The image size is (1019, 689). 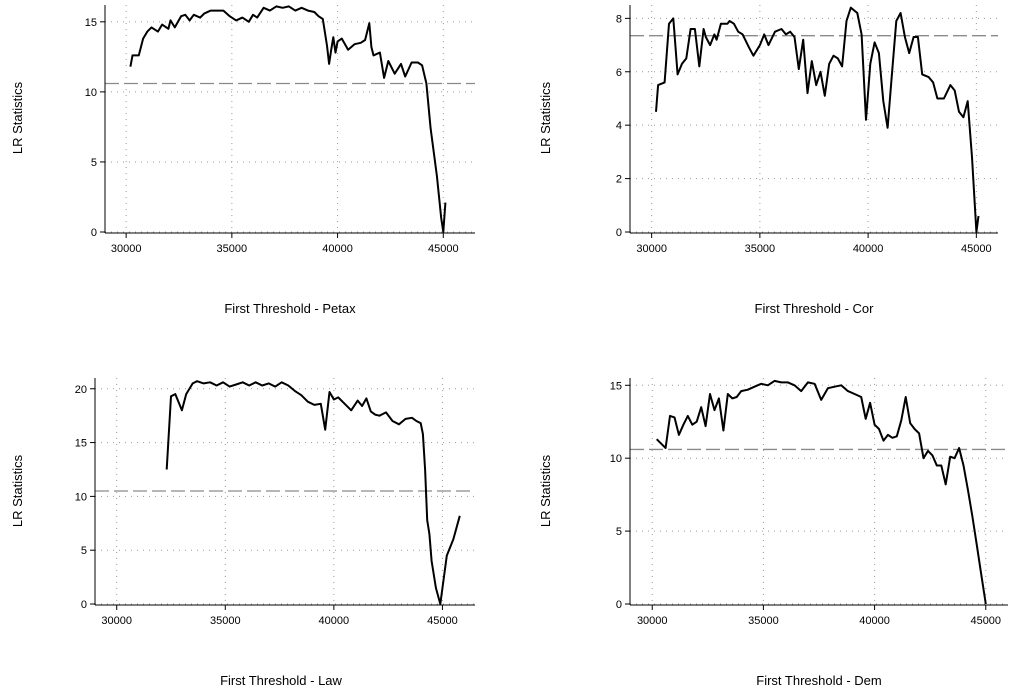 I want to click on x-axis-title: First Threshold - Cor, so click(x=815, y=308).